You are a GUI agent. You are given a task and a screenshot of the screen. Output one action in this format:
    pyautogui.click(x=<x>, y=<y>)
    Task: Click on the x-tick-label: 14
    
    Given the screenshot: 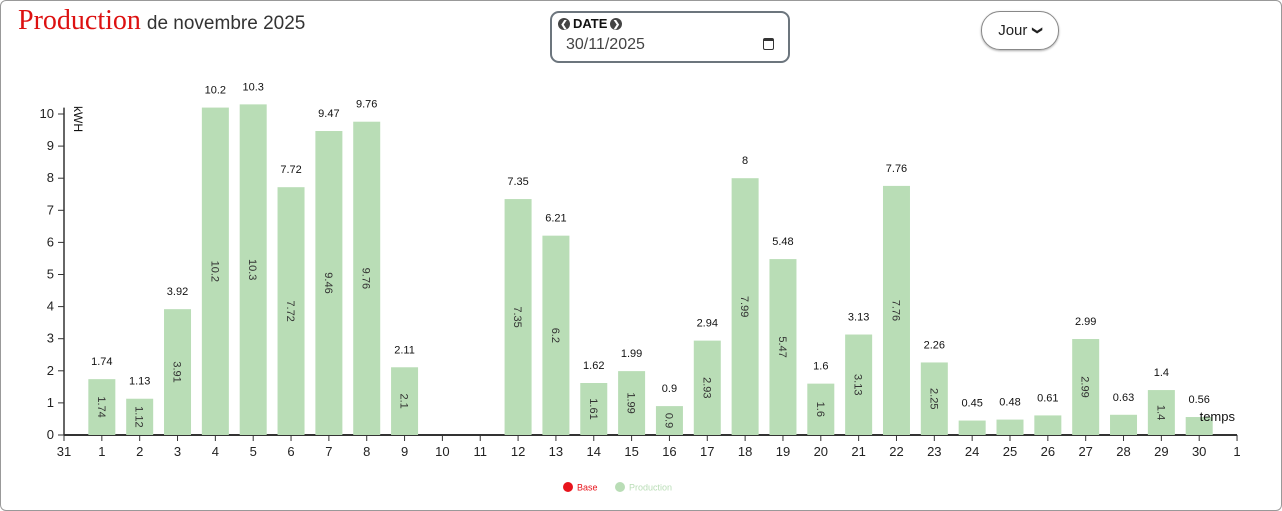 What is the action you would take?
    pyautogui.click(x=594, y=451)
    